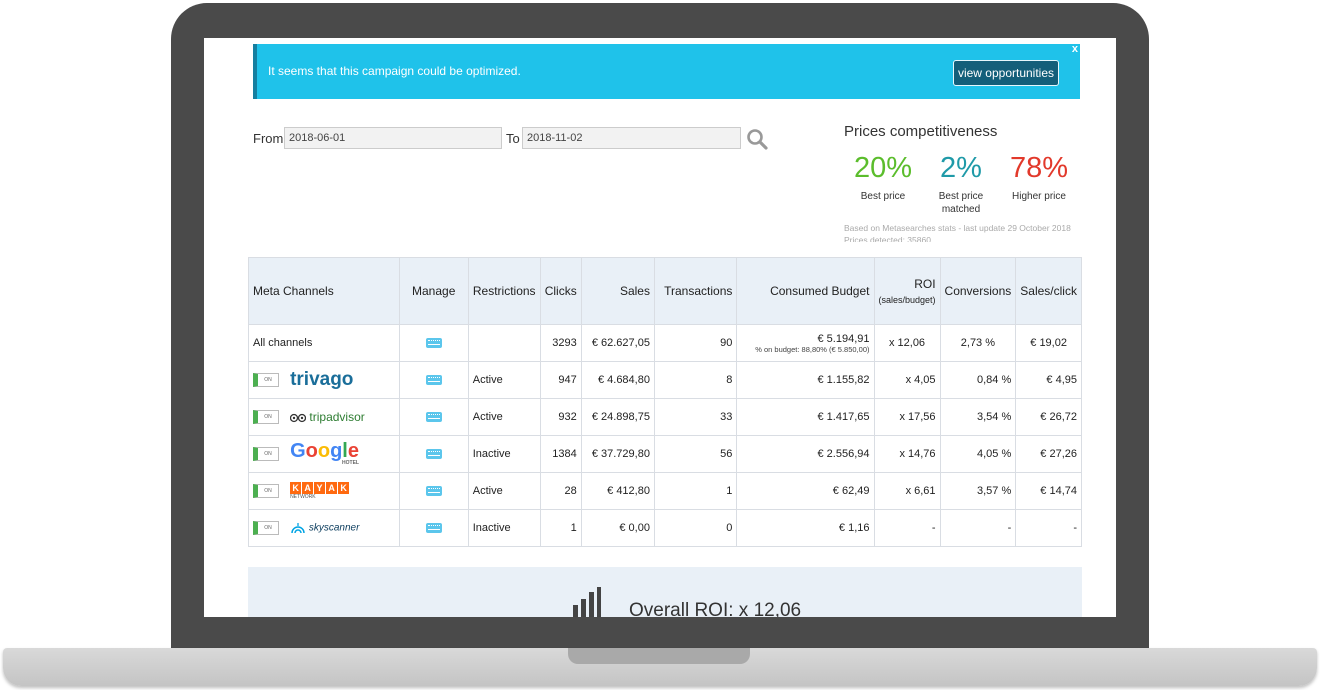 The height and width of the screenshot is (690, 1320). Describe the element at coordinates (907, 380) in the screenshot. I see `roi-cell: x 4,05` at that location.